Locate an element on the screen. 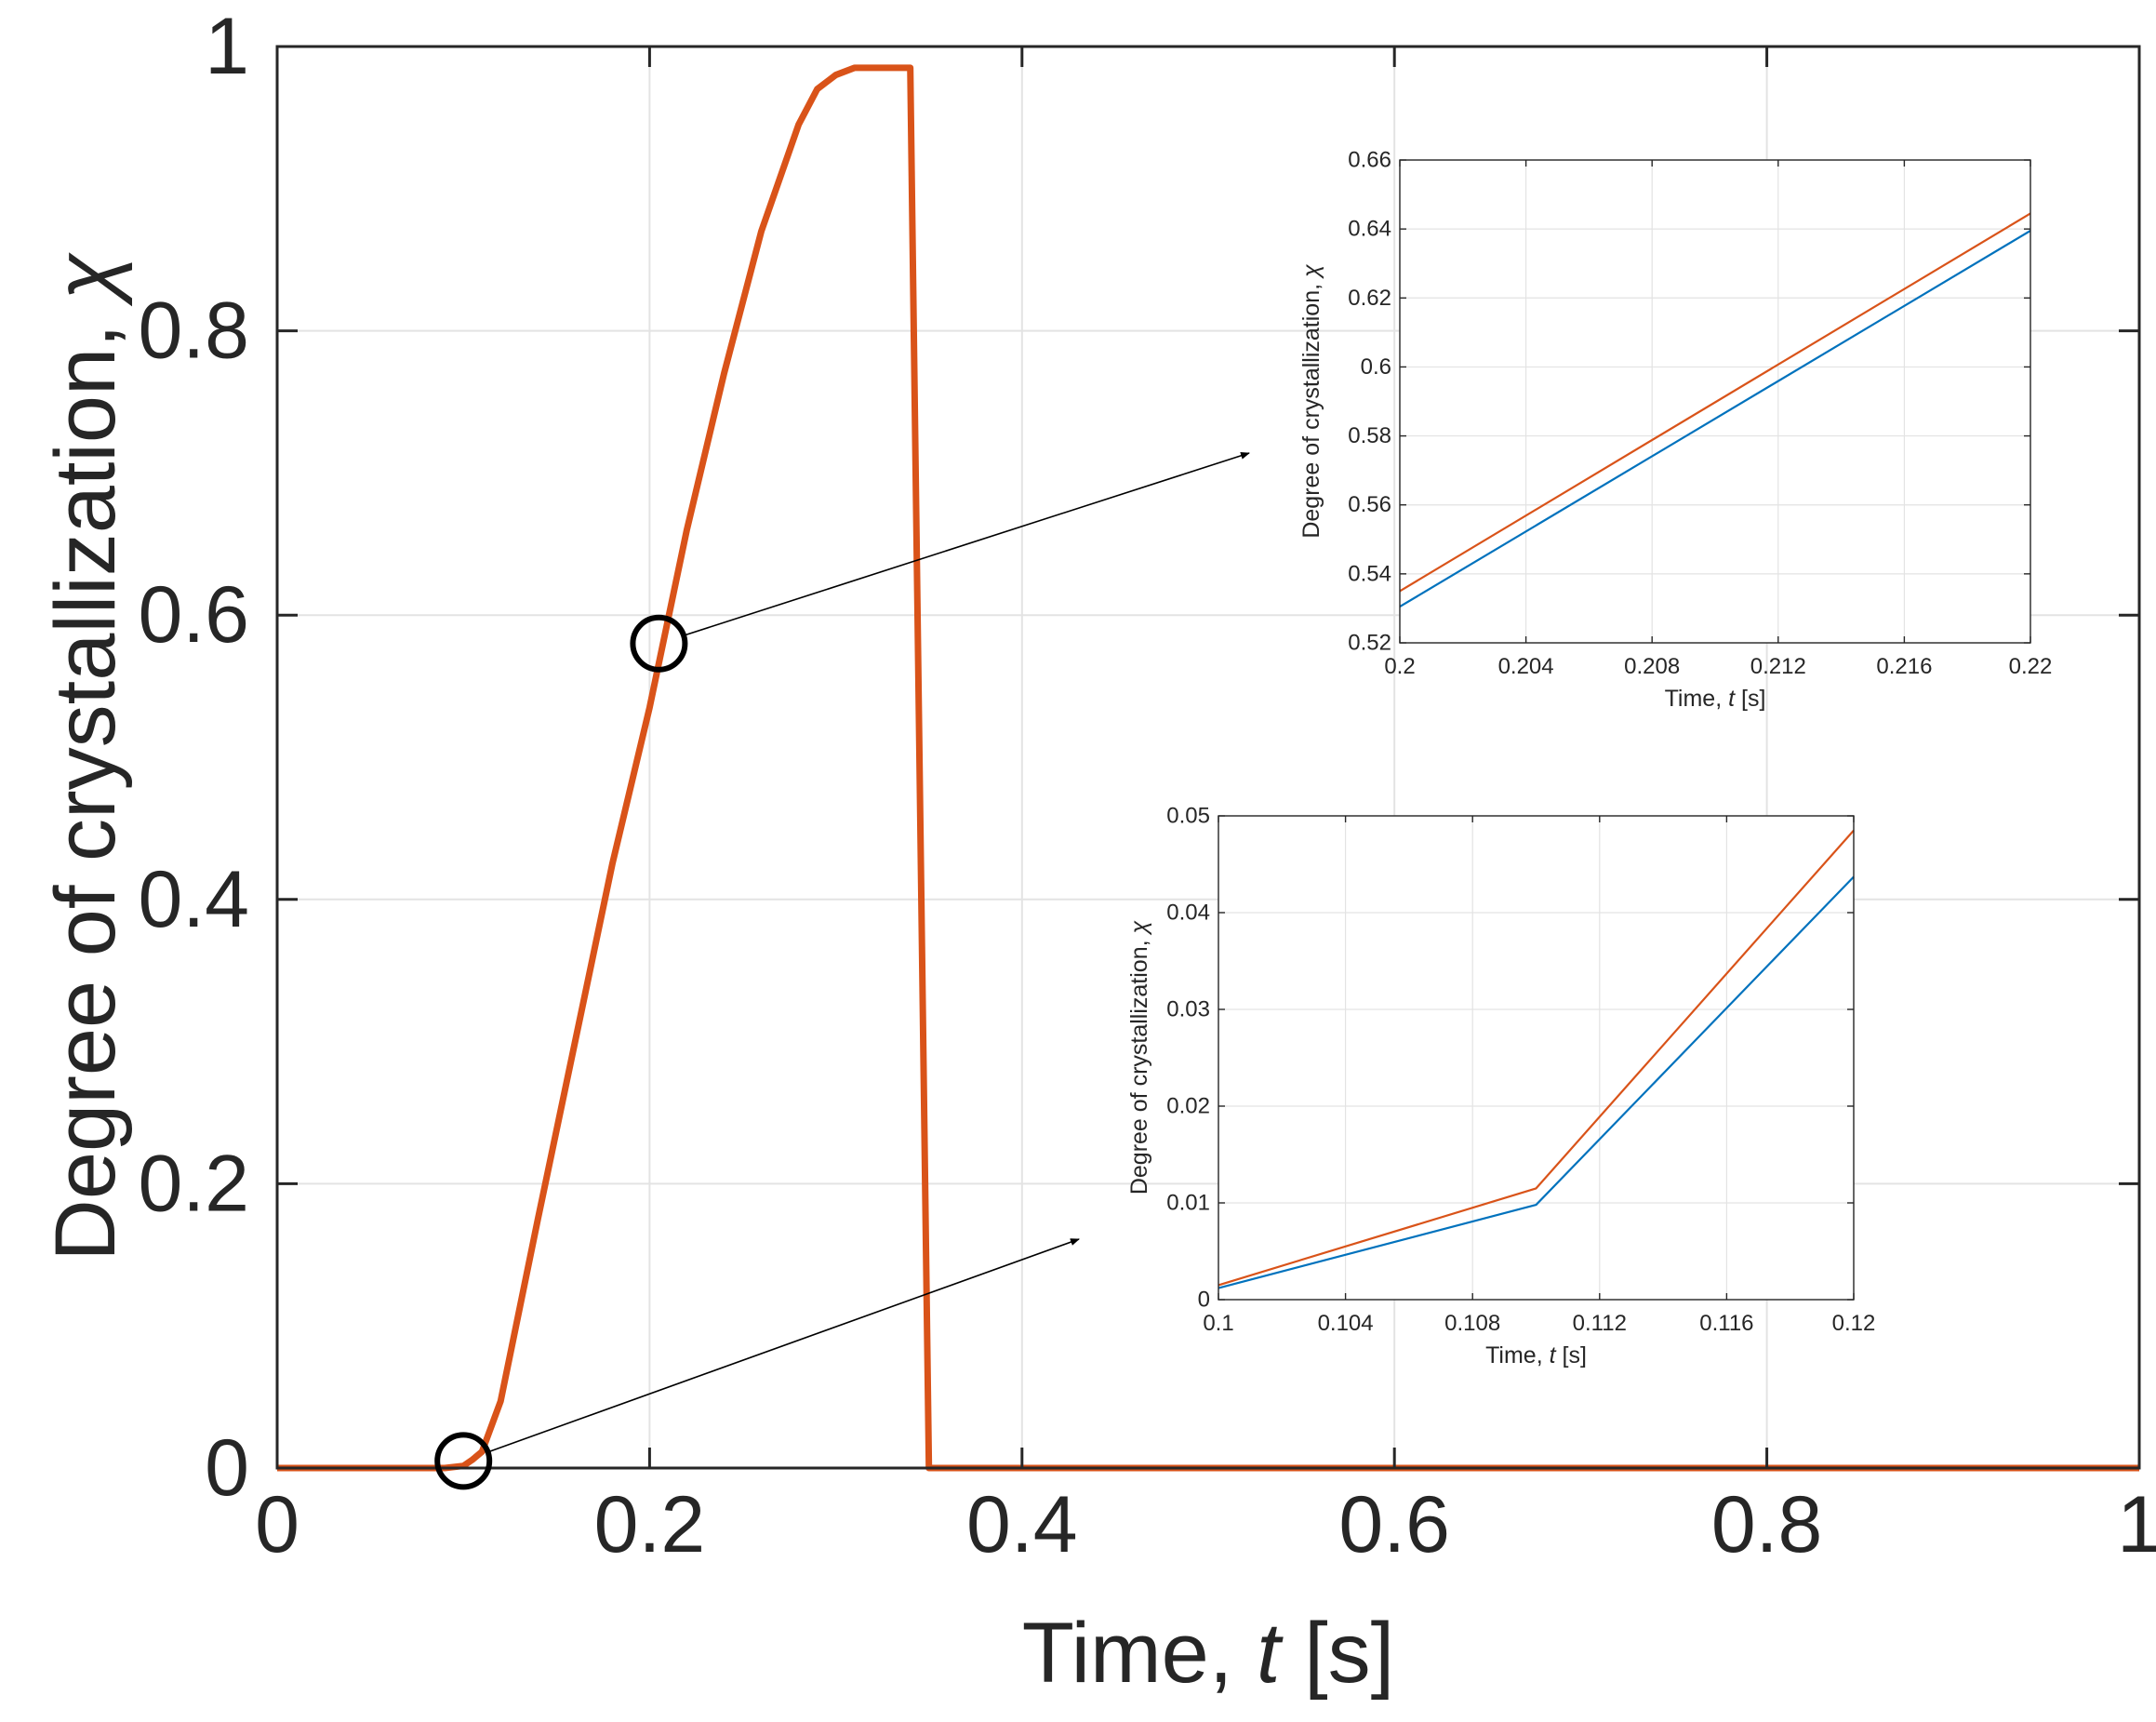 This screenshot has height=1722, width=2156. main-y-axis-label: Degree of crystallization, χ is located at coordinates (85, 756).